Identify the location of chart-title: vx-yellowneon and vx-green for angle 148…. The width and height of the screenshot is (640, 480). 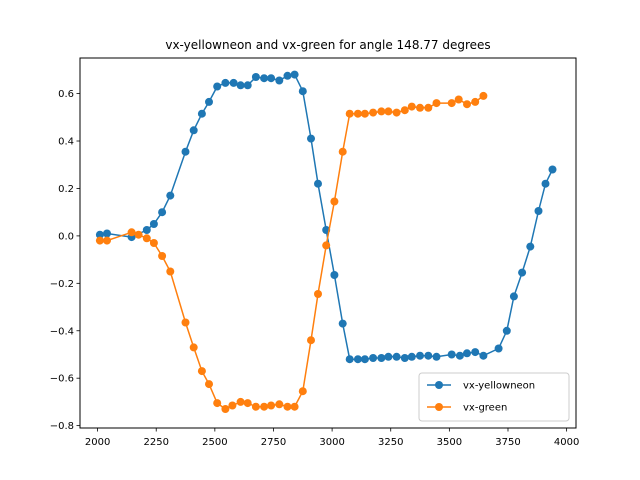
(327, 45).